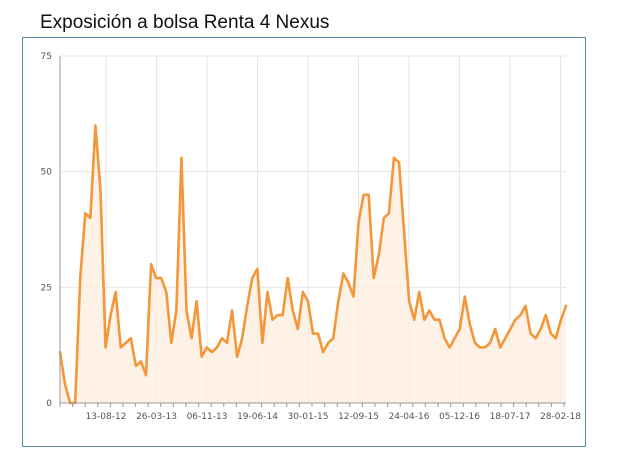 The image size is (618, 468). Describe the element at coordinates (459, 417) in the screenshot. I see `x-tick-label: 05-12-16` at that location.